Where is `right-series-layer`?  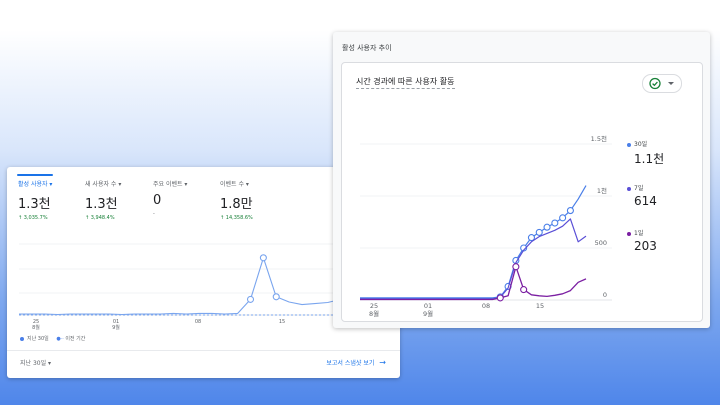
right-series-layer is located at coordinates (473, 243).